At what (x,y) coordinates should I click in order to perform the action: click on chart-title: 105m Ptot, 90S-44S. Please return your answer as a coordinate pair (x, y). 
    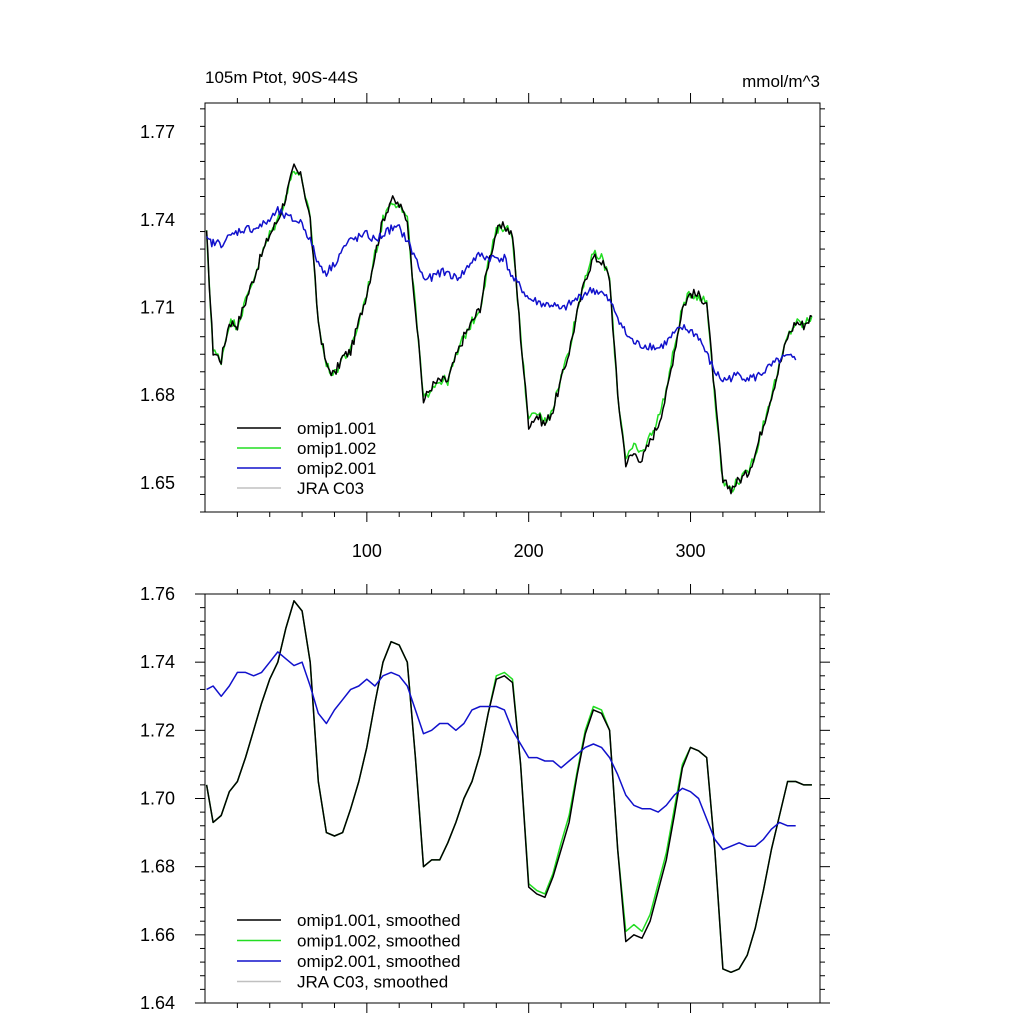
    Looking at the image, I should click on (281, 77).